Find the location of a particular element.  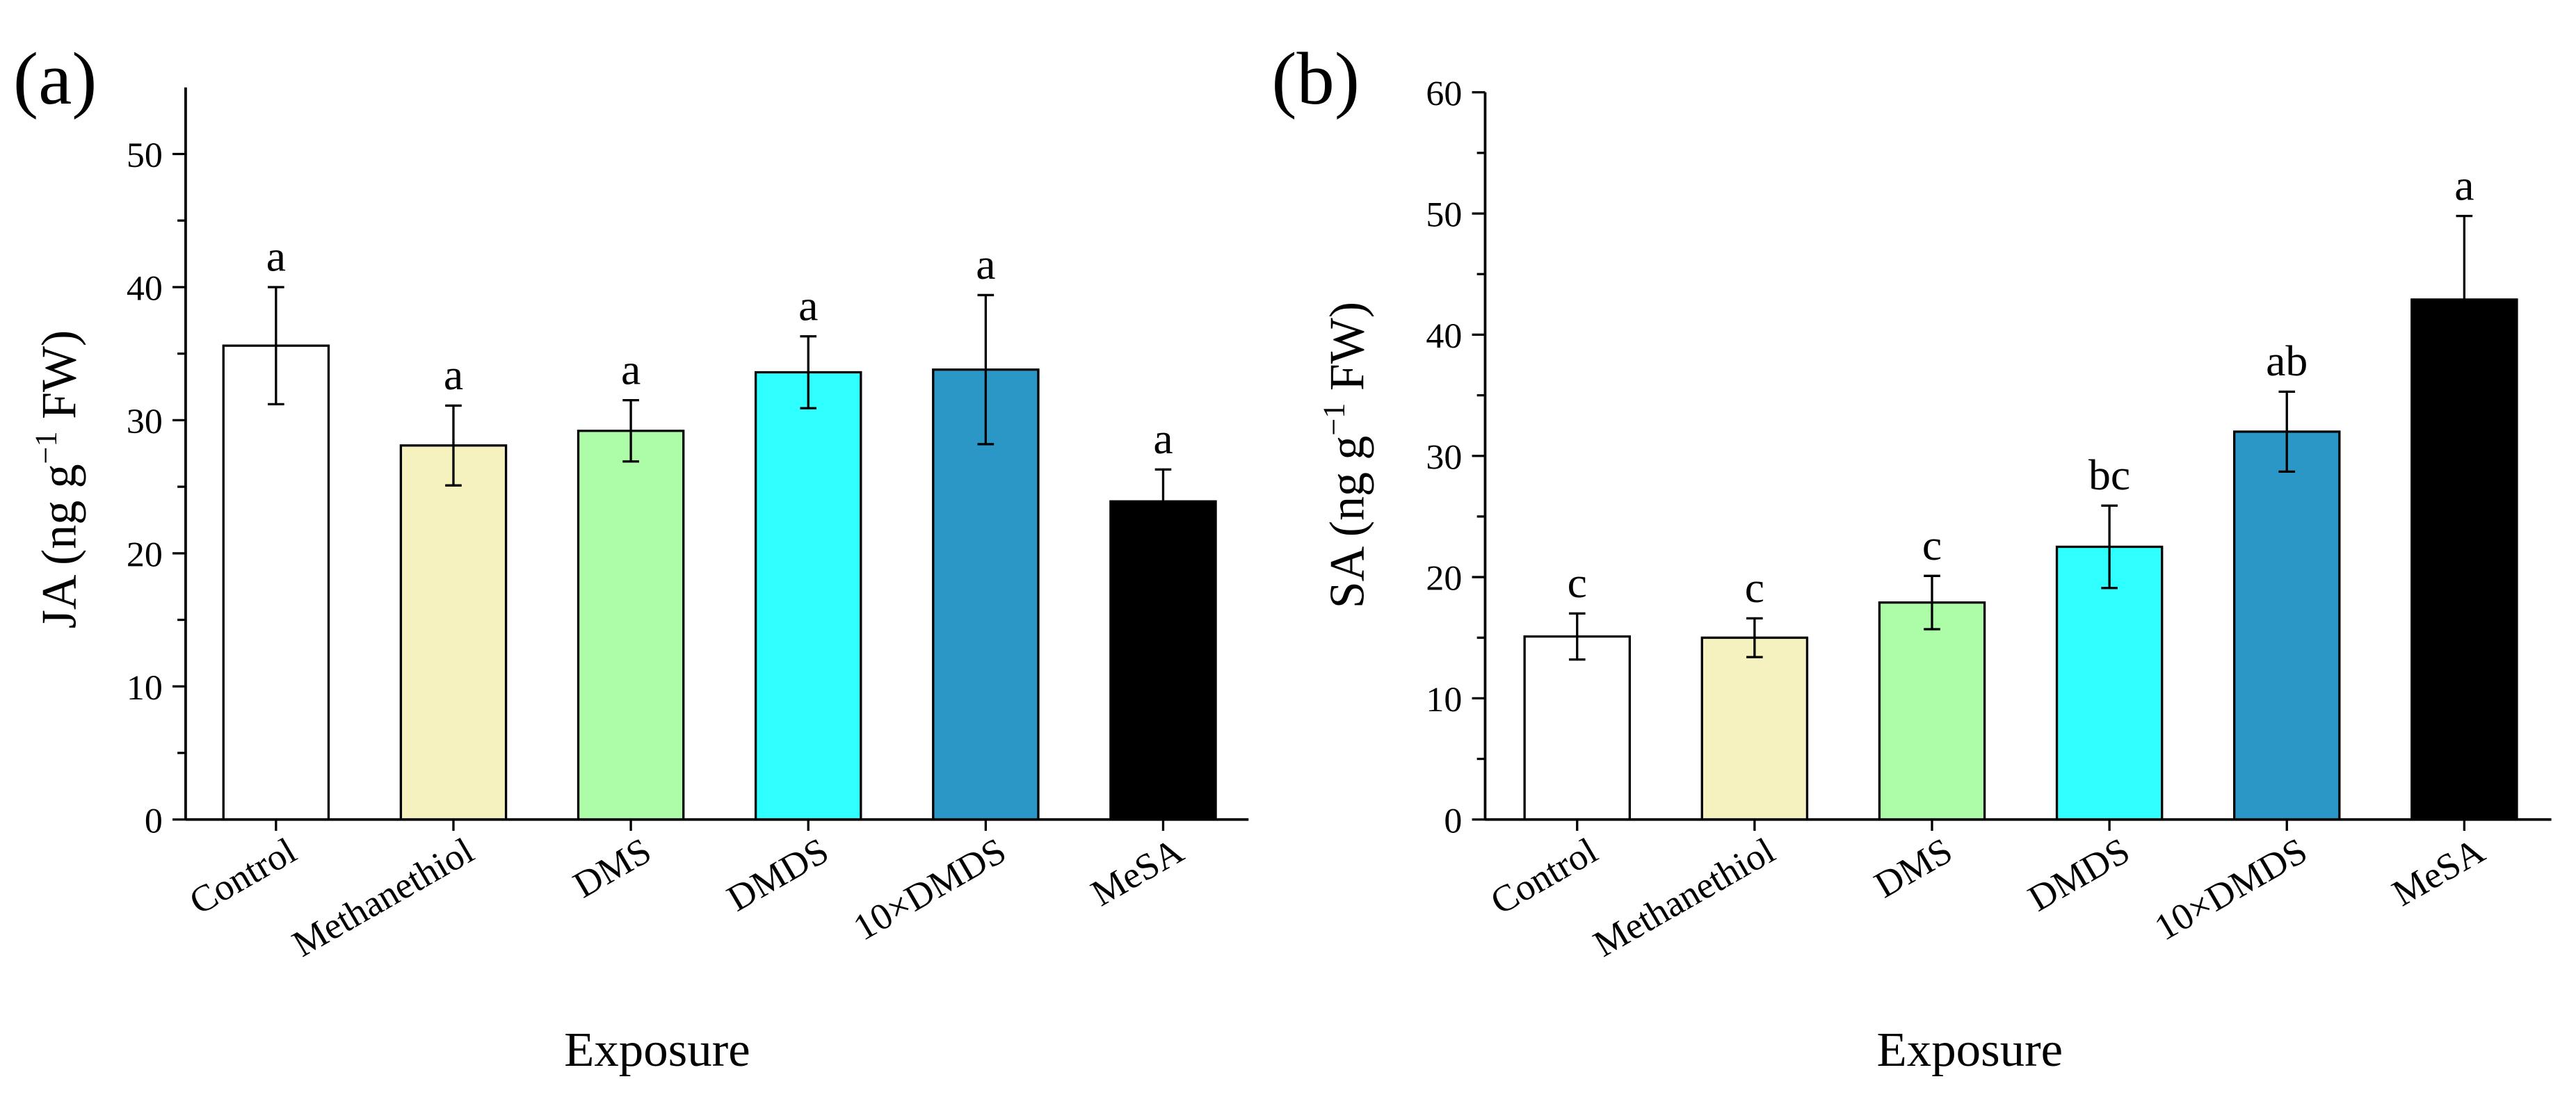

significance-letter: bc is located at coordinates (2109, 475).